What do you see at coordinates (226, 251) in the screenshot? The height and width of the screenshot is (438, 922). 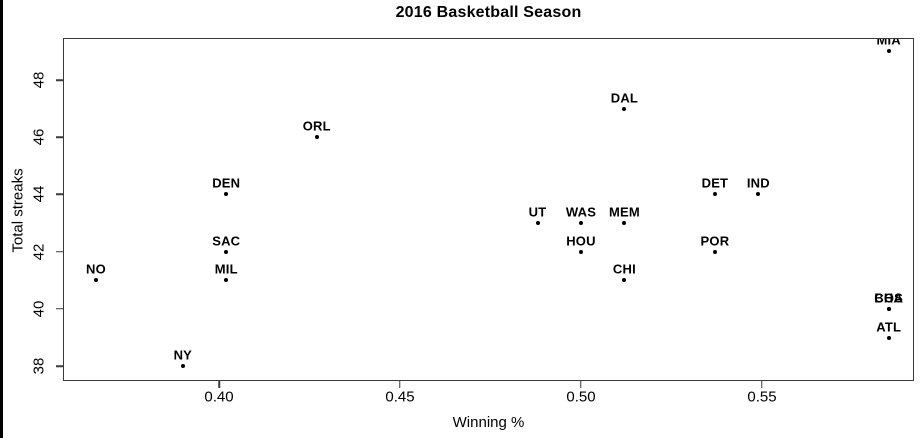 I see `data-point-sac` at bounding box center [226, 251].